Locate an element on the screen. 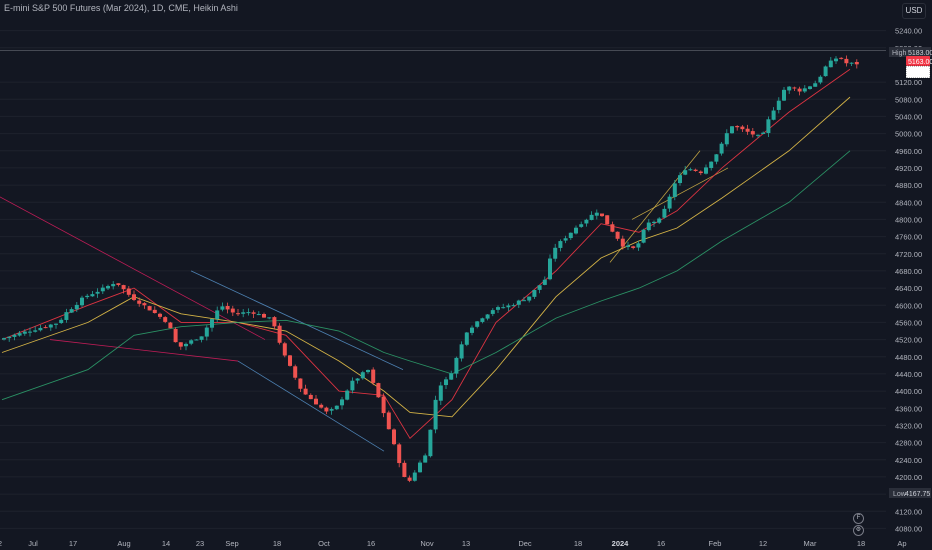 Image resolution: width=932 pixels, height=550 pixels. price-axis-label: 4760.00 is located at coordinates (908, 237).